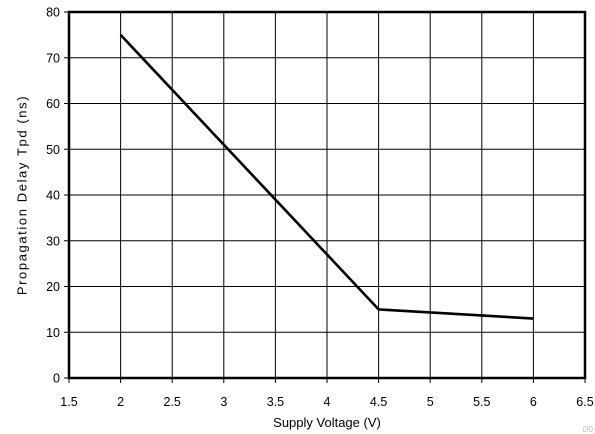 This screenshot has width=595, height=434. Describe the element at coordinates (223, 402) in the screenshot. I see `x-tick-label: 3` at that location.